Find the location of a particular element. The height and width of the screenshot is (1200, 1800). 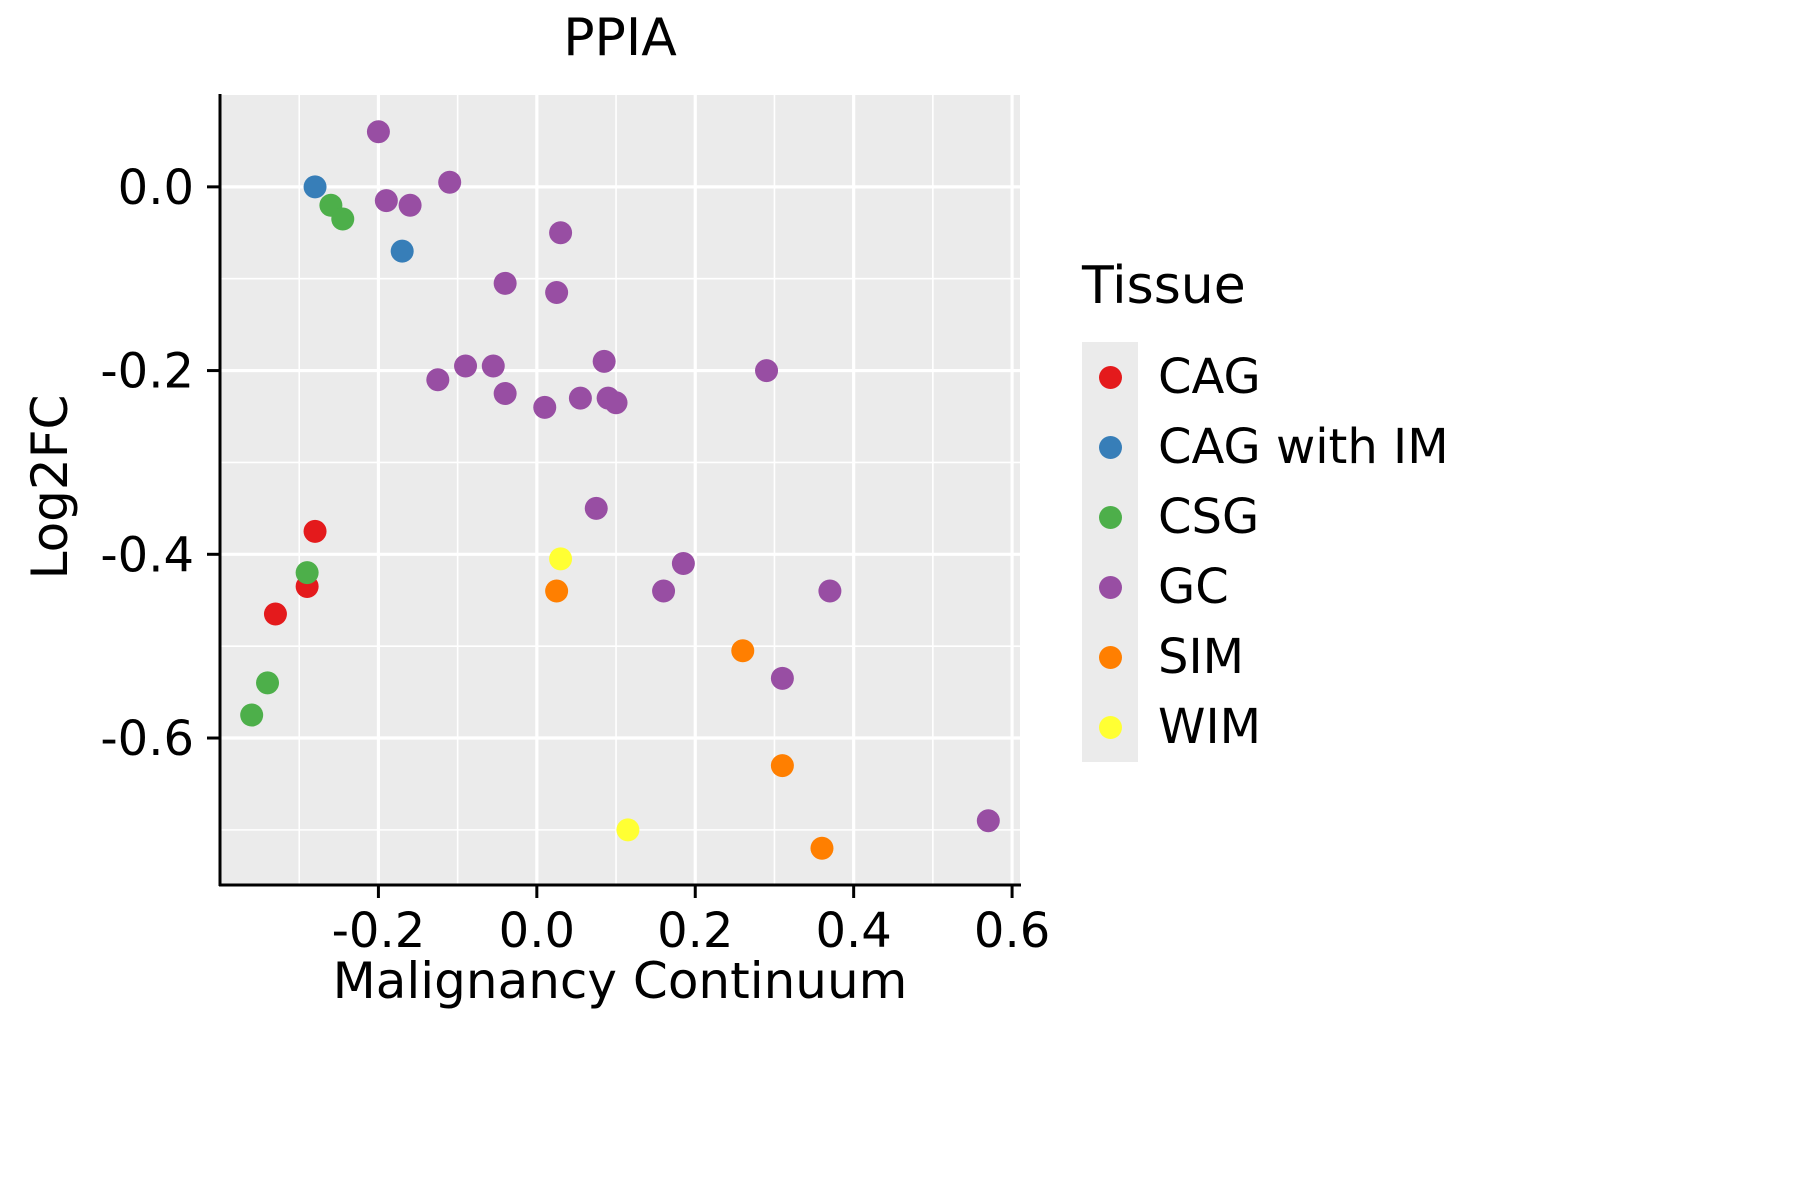

legend-key-cag is located at coordinates (1110, 377).